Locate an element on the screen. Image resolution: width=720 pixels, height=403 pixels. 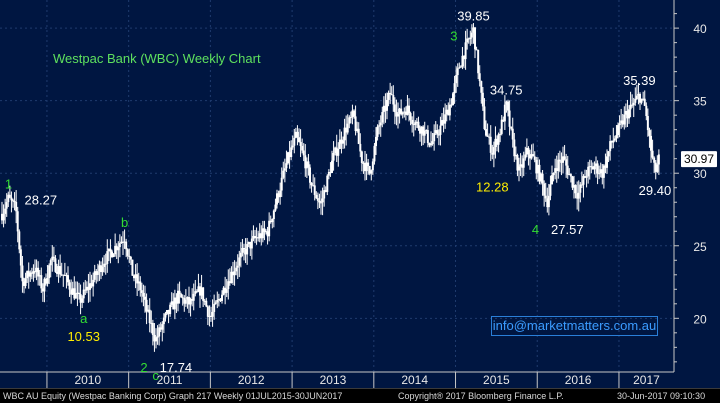
email-link: info@marketmatters.com.au is located at coordinates (574, 326).